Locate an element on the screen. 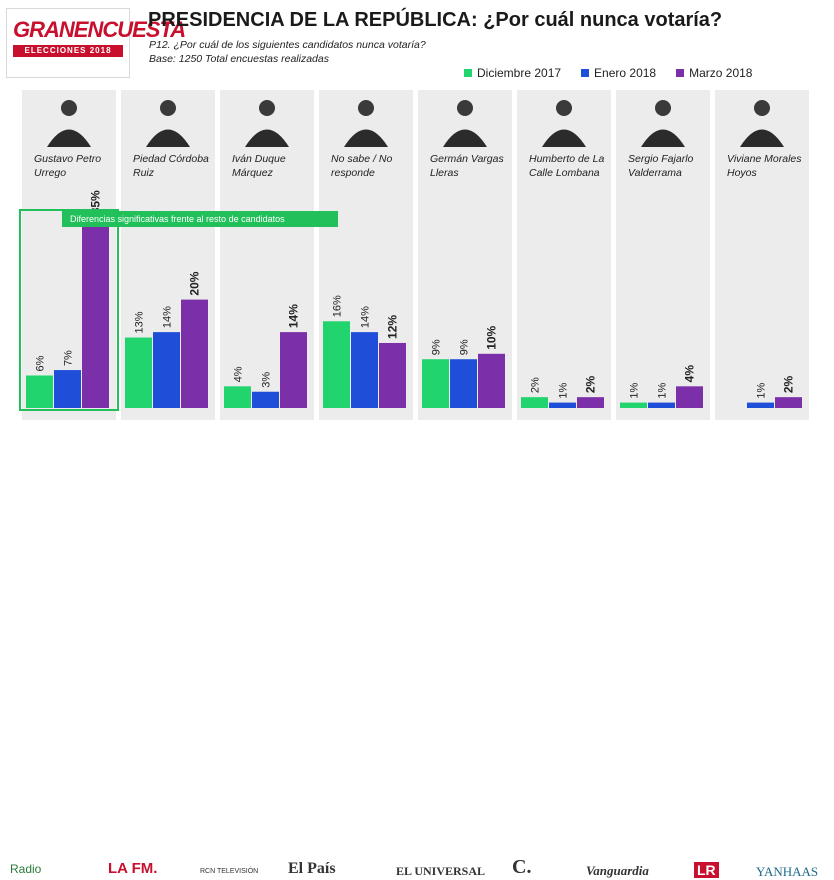 The height and width of the screenshot is (880, 834). data-label: 20% is located at coordinates (195, 283).